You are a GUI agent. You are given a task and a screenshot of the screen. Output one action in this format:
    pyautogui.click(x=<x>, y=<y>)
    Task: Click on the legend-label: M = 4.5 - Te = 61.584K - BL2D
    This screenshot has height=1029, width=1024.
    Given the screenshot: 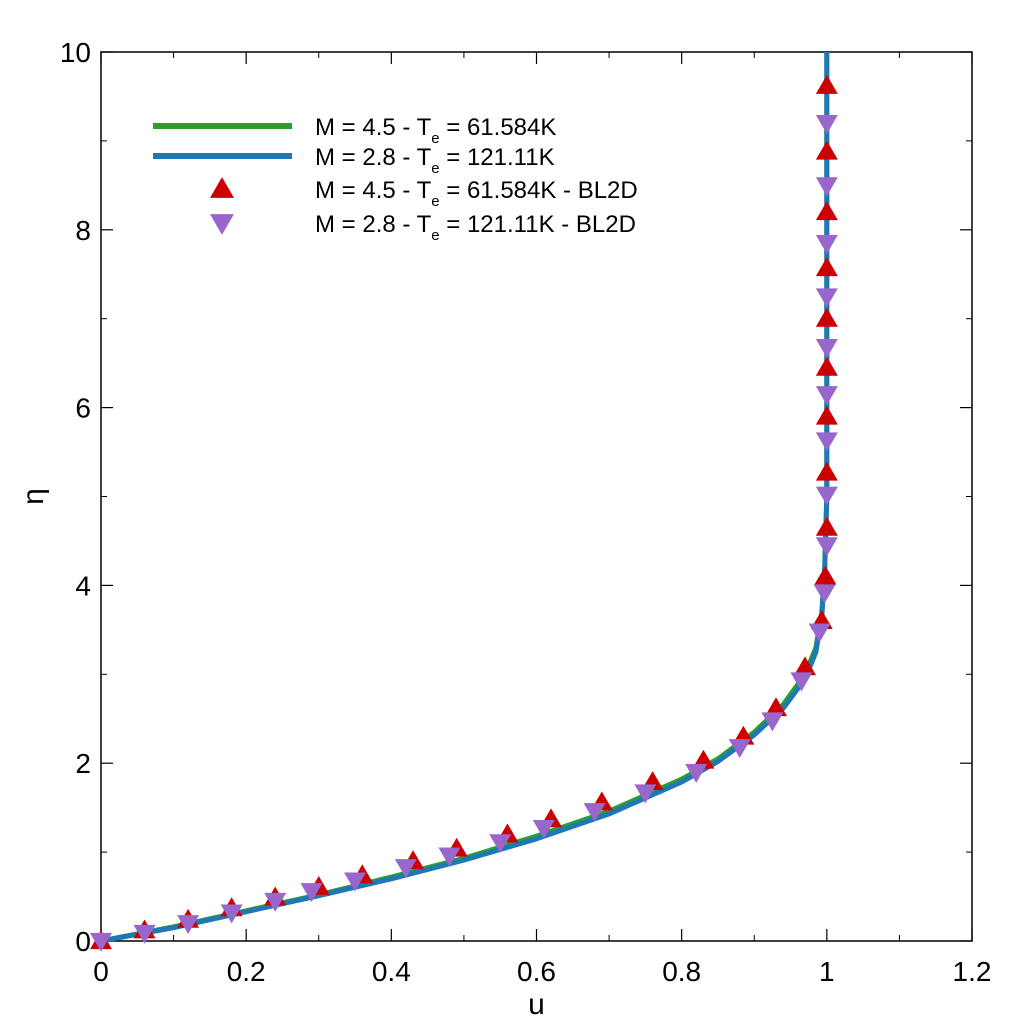 What is the action you would take?
    pyautogui.click(x=476, y=193)
    